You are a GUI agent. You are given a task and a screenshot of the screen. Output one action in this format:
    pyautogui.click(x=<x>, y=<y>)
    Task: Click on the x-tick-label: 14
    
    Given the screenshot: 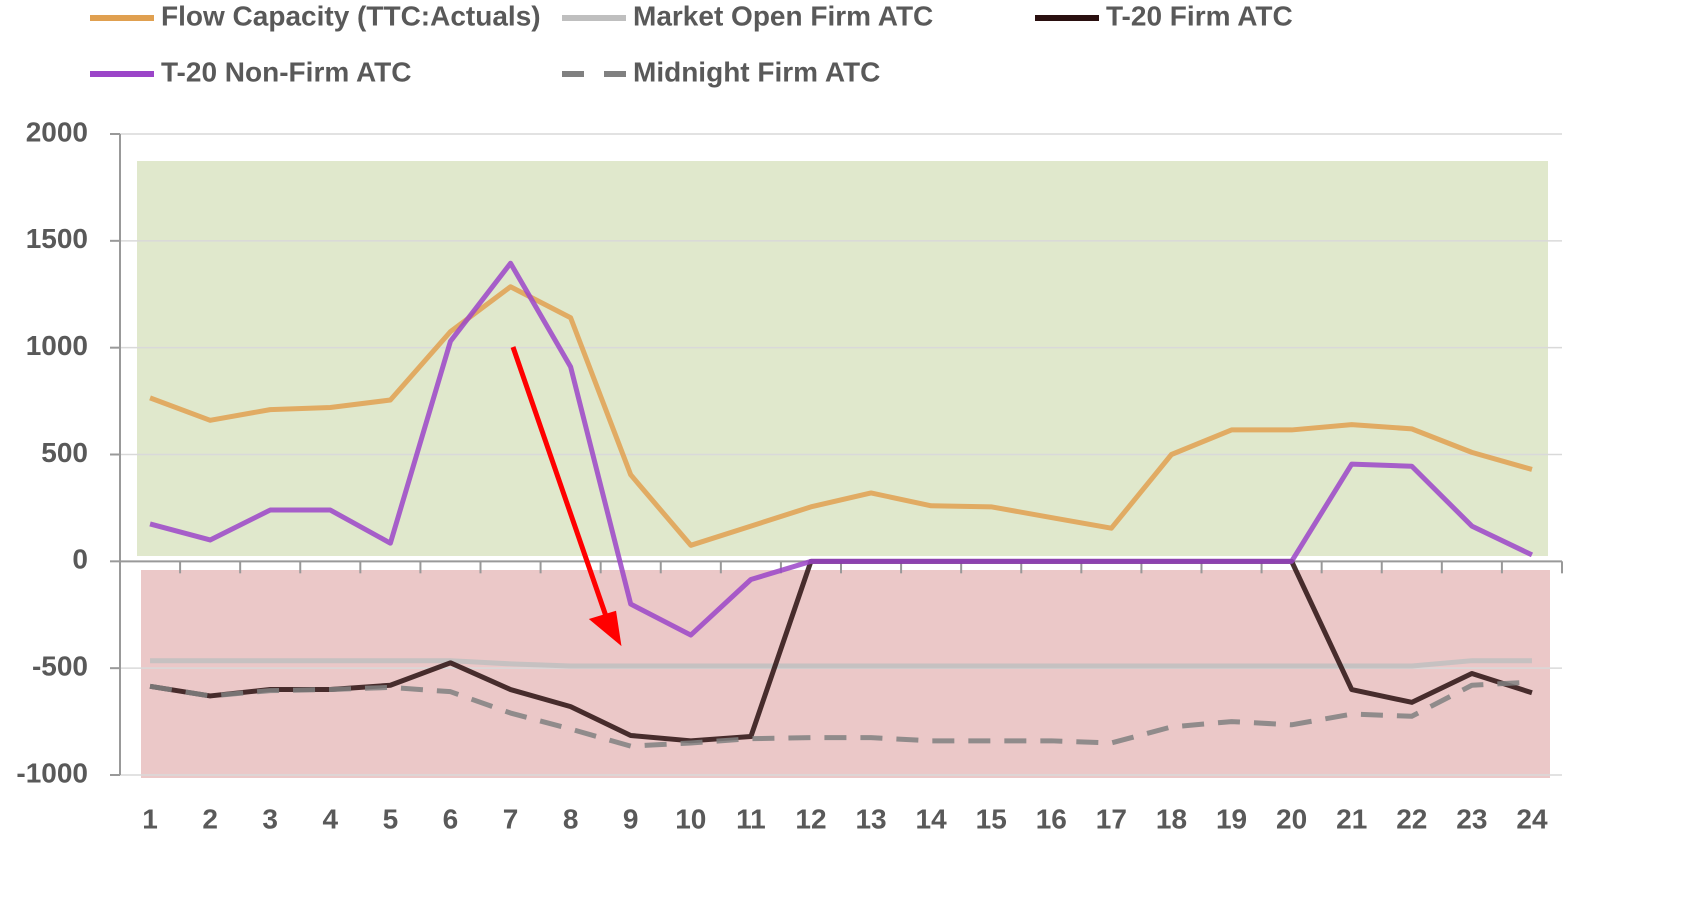 What is the action you would take?
    pyautogui.click(x=932, y=818)
    